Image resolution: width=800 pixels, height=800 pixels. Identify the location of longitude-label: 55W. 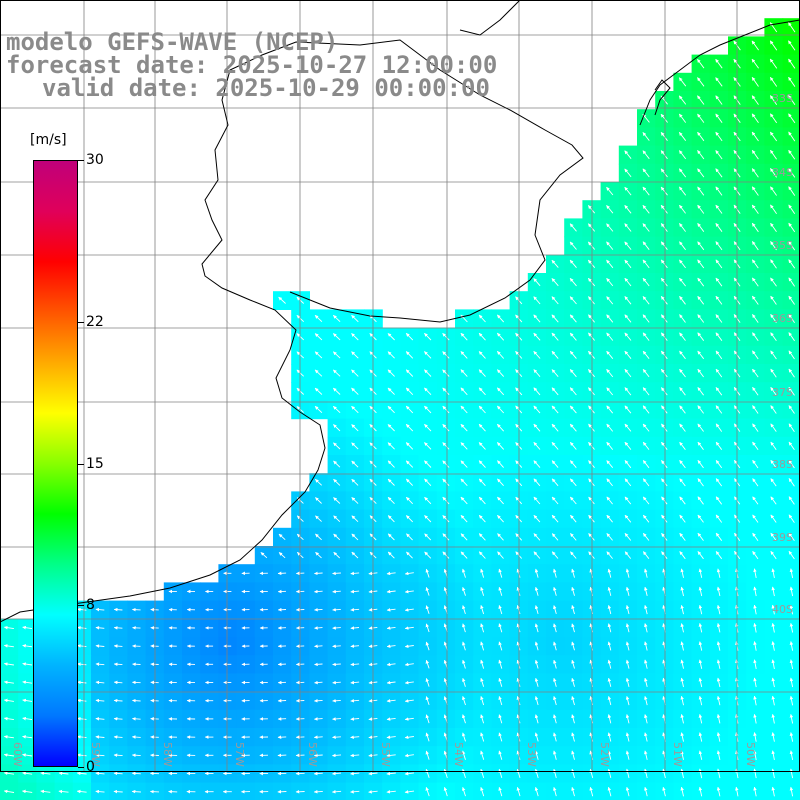
(385, 754).